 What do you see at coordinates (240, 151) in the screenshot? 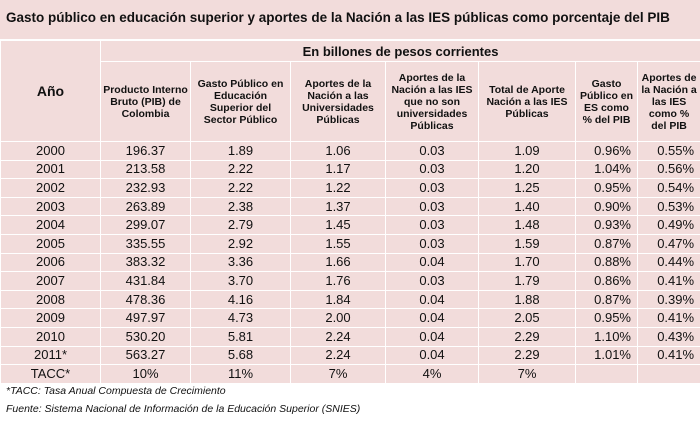
I see `value-cell: 1.89` at bounding box center [240, 151].